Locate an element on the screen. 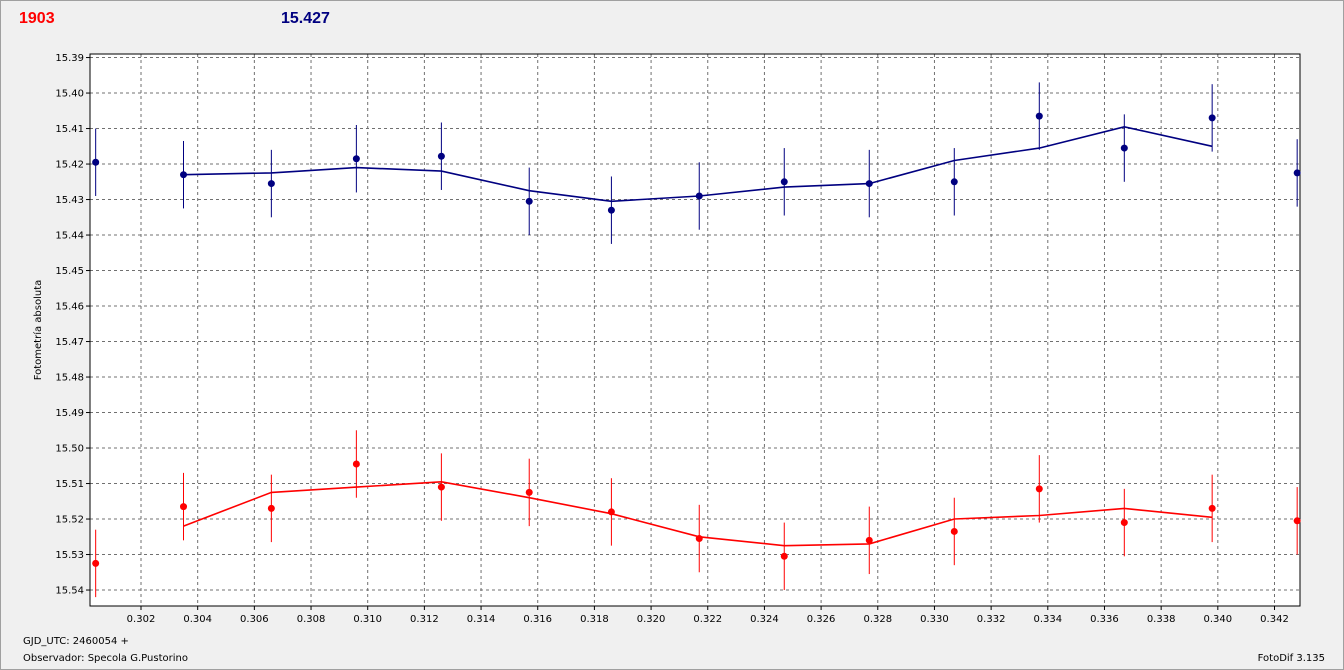 The height and width of the screenshot is (670, 1344). x-tick-label: 0.340 is located at coordinates (1218, 619).